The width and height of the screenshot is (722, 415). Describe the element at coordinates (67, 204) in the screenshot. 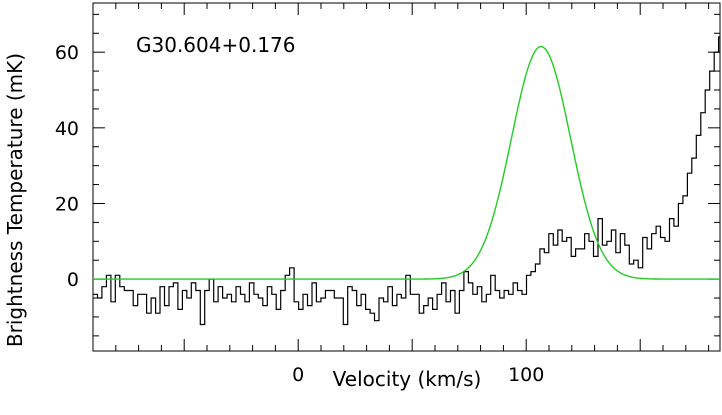

I see `y-tick-label: 20` at that location.